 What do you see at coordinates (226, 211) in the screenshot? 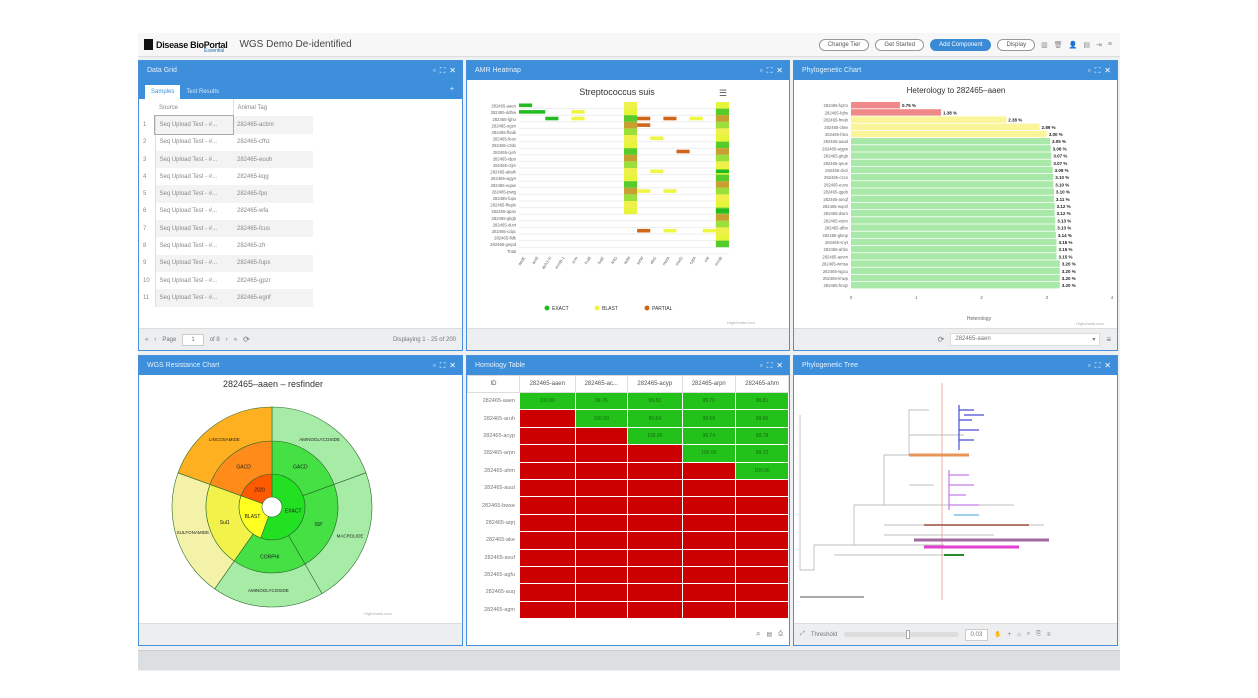
I see `table-row: 6 Seq Upload Test - #... 282465-wfa` at bounding box center [226, 211].